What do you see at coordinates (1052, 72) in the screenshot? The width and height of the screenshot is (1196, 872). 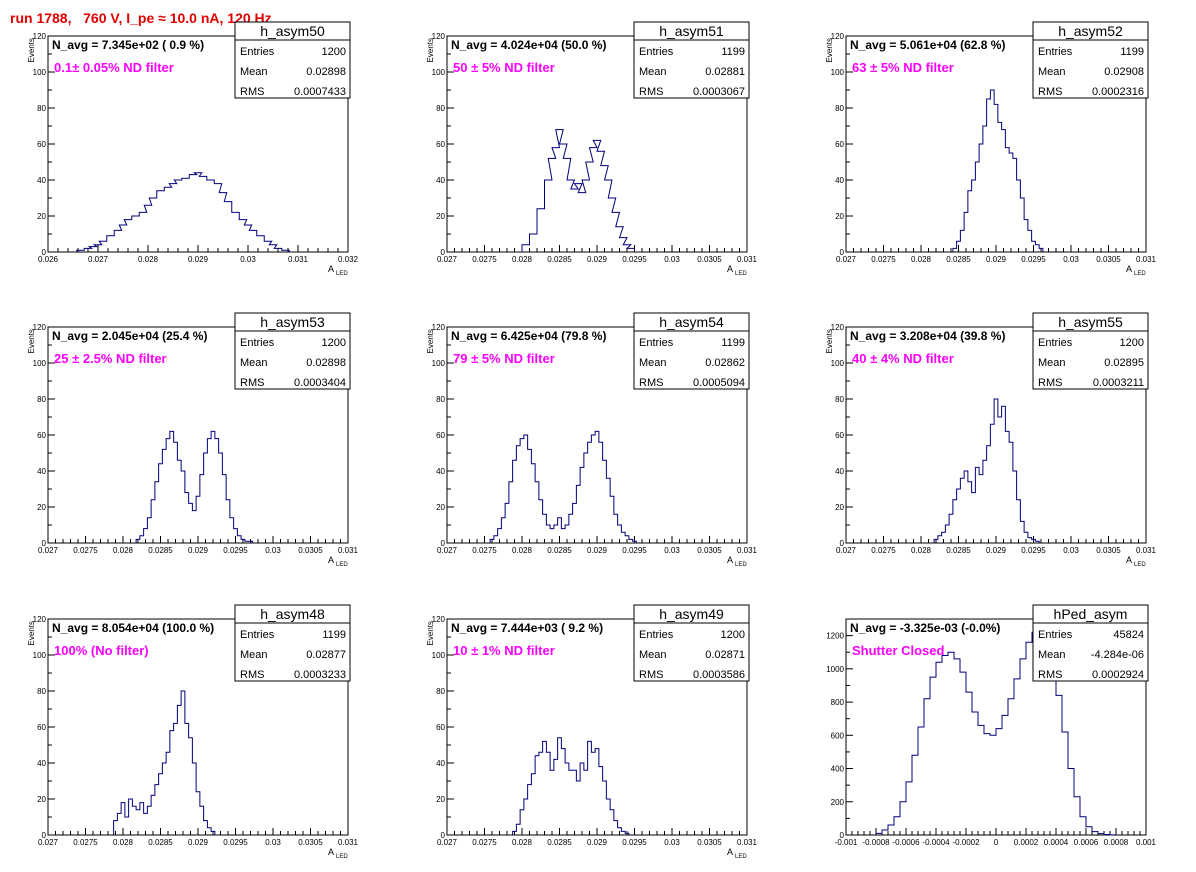 I see `stats-label: Mean` at bounding box center [1052, 72].